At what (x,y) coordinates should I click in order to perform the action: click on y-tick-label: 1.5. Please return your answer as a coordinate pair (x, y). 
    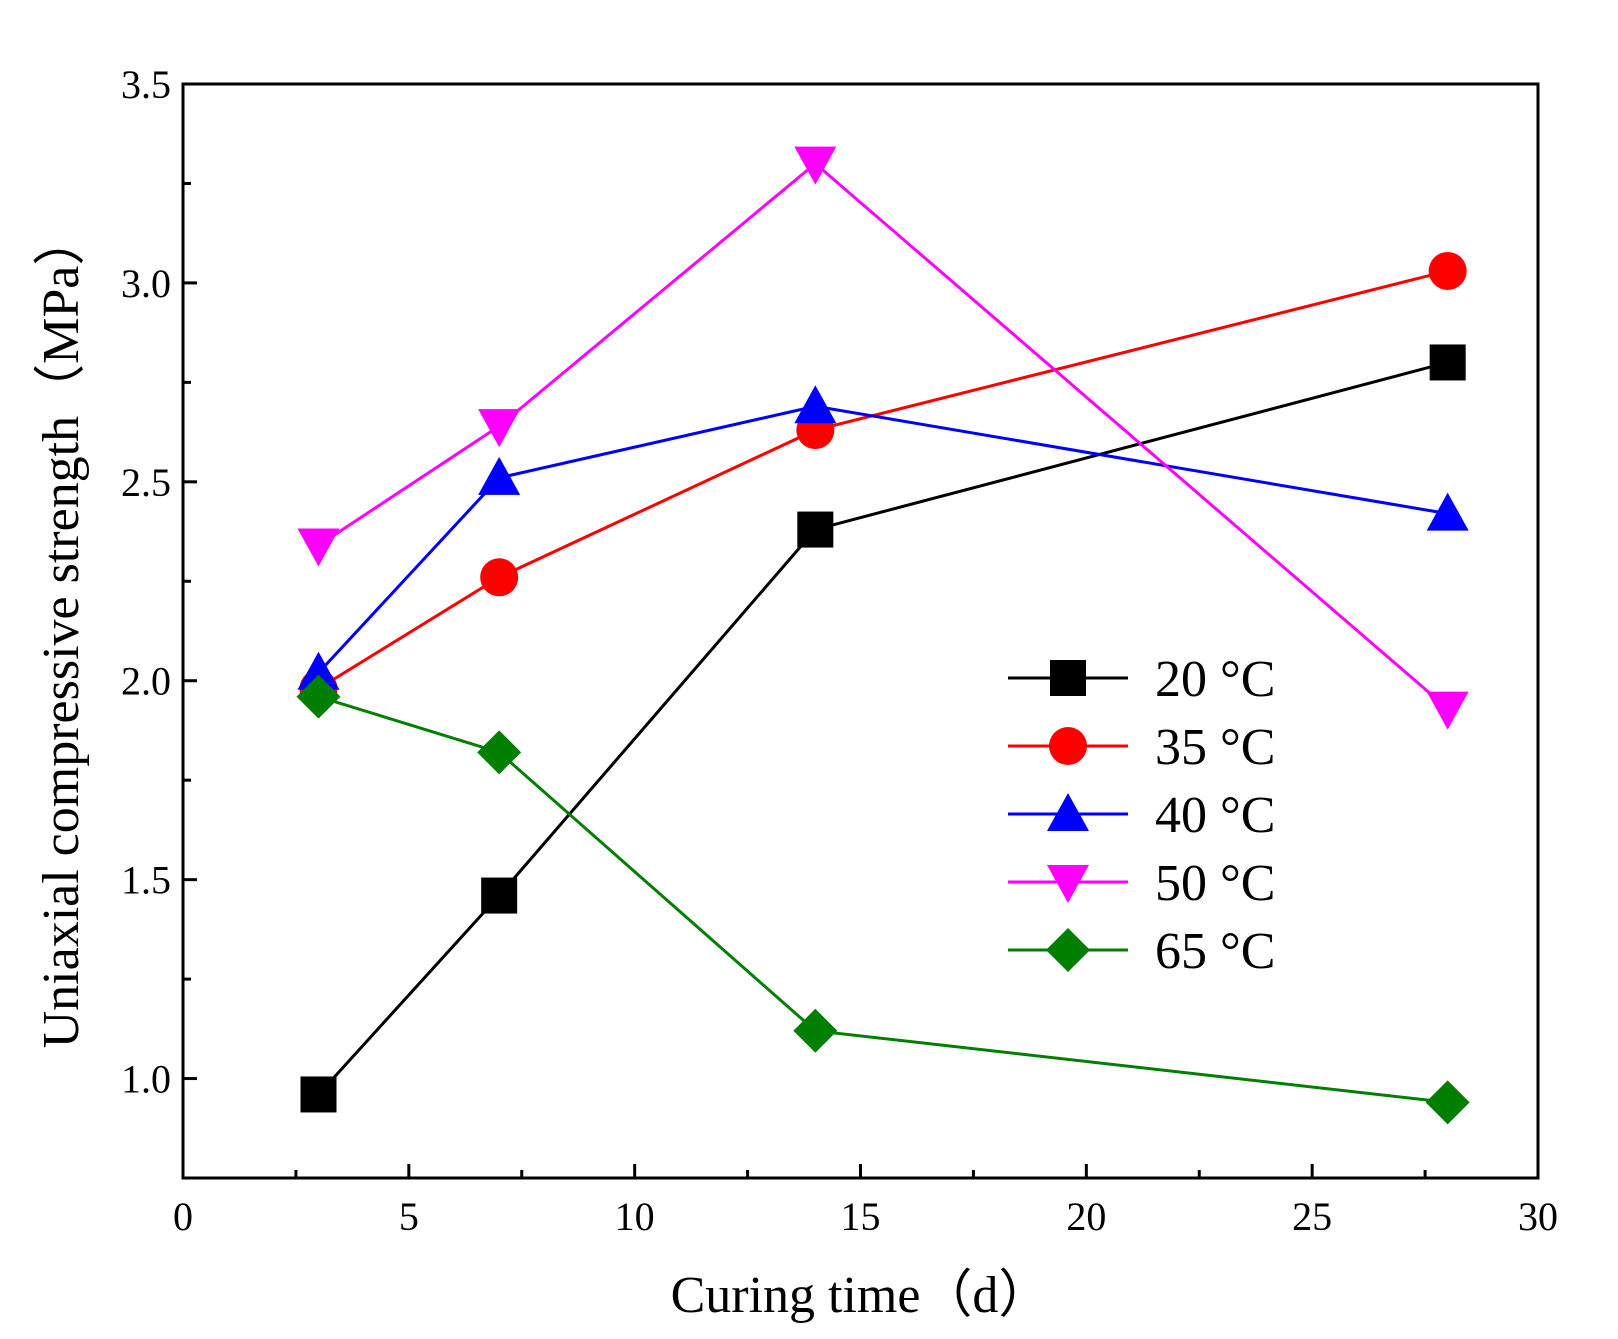
    Looking at the image, I should click on (146, 880).